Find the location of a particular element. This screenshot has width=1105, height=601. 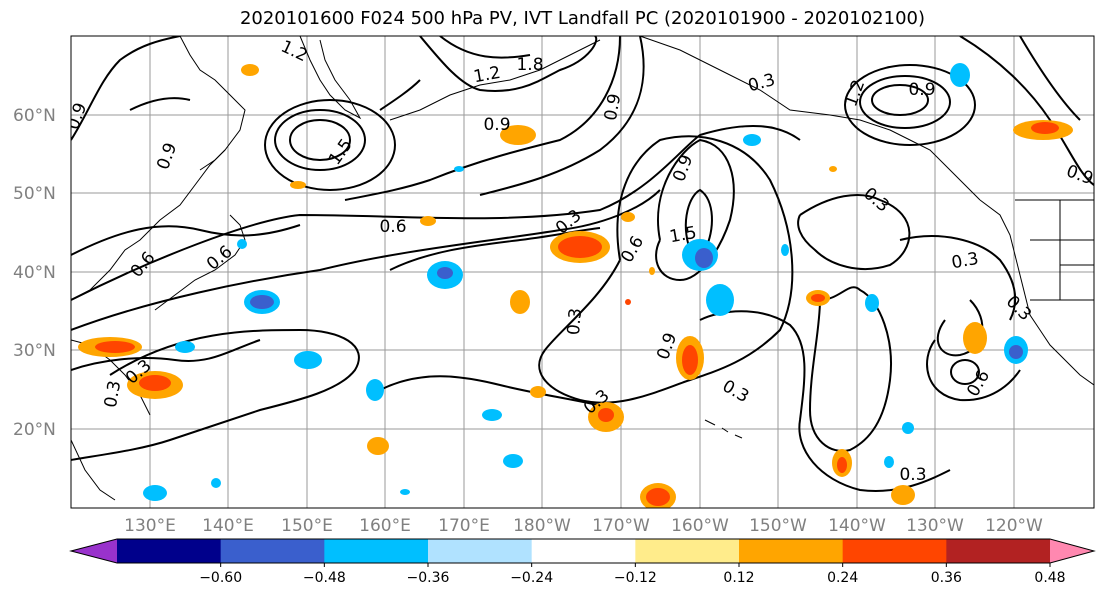

colorbar-tick-label: −0.24 is located at coordinates (531, 578).